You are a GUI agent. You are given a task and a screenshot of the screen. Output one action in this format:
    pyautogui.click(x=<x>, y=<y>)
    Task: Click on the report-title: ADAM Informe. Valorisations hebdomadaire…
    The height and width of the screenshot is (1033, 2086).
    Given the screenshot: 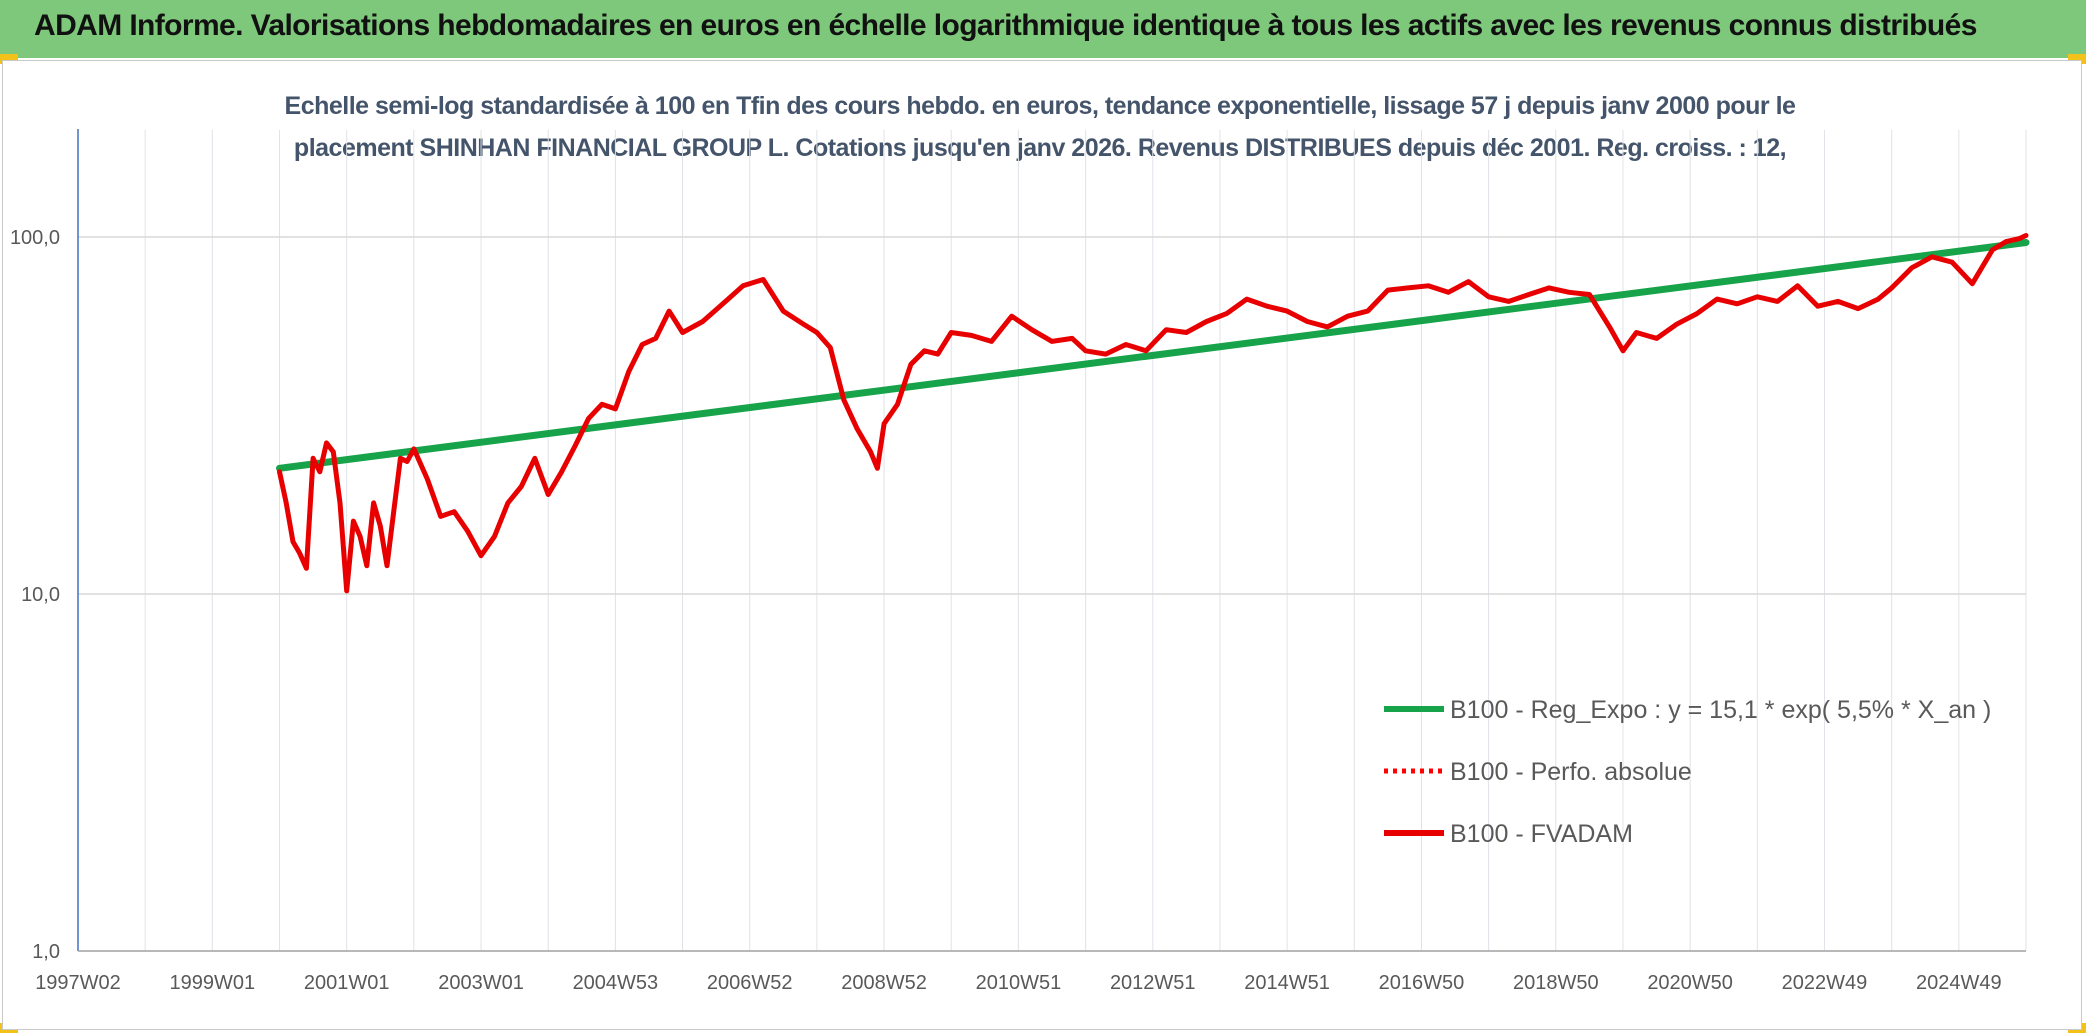 What is the action you would take?
    pyautogui.click(x=1005, y=25)
    